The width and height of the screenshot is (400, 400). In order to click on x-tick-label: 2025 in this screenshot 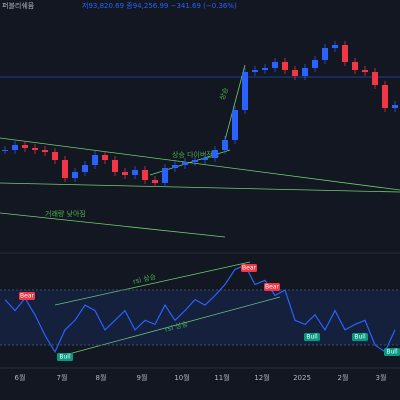, I will do `click(302, 378)`.